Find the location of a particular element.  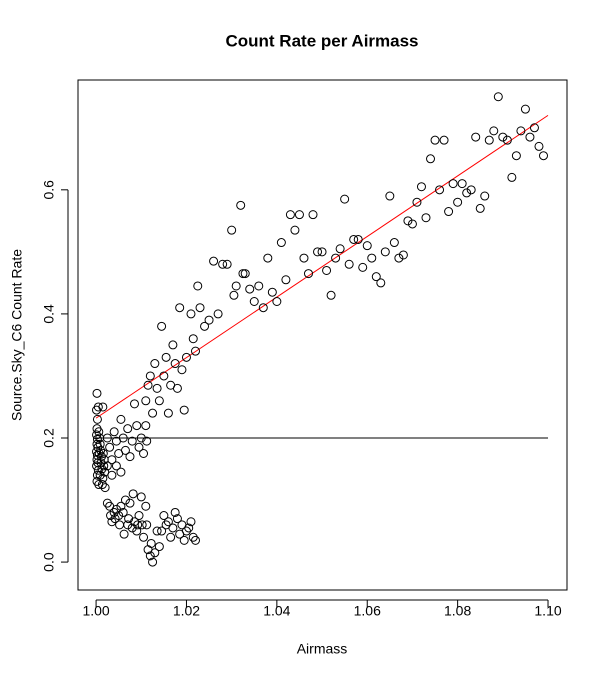

y-tick-label: 0.0 is located at coordinates (49, 562).